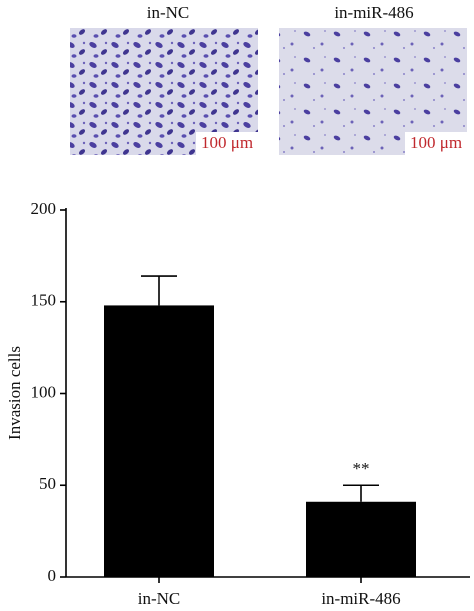  What do you see at coordinates (360, 598) in the screenshot?
I see `x-tick-label: in-miR-486` at bounding box center [360, 598].